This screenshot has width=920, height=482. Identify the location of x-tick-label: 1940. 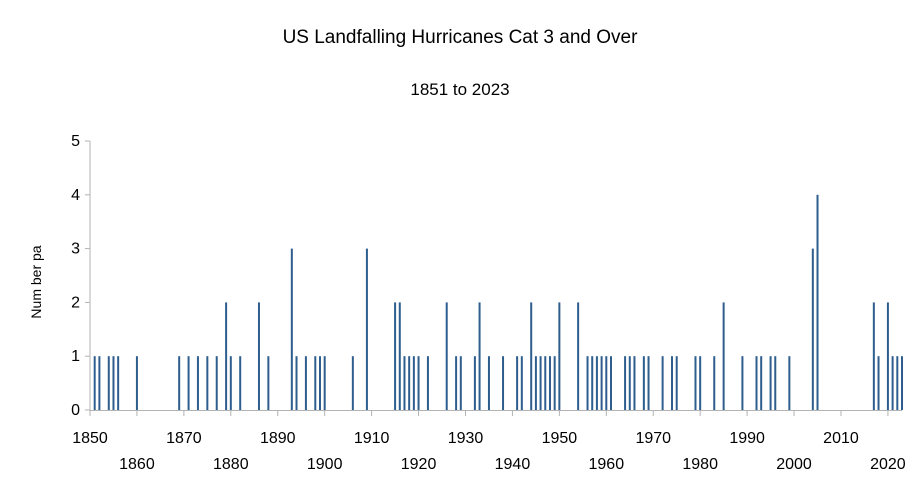
(513, 464).